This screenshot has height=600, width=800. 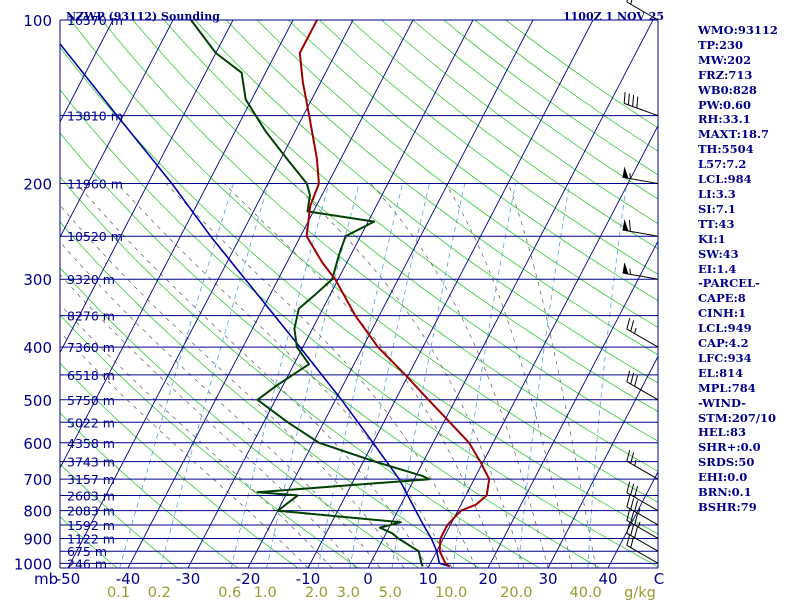 What do you see at coordinates (128, 579) in the screenshot?
I see `temperature-tick-label: -40` at bounding box center [128, 579].